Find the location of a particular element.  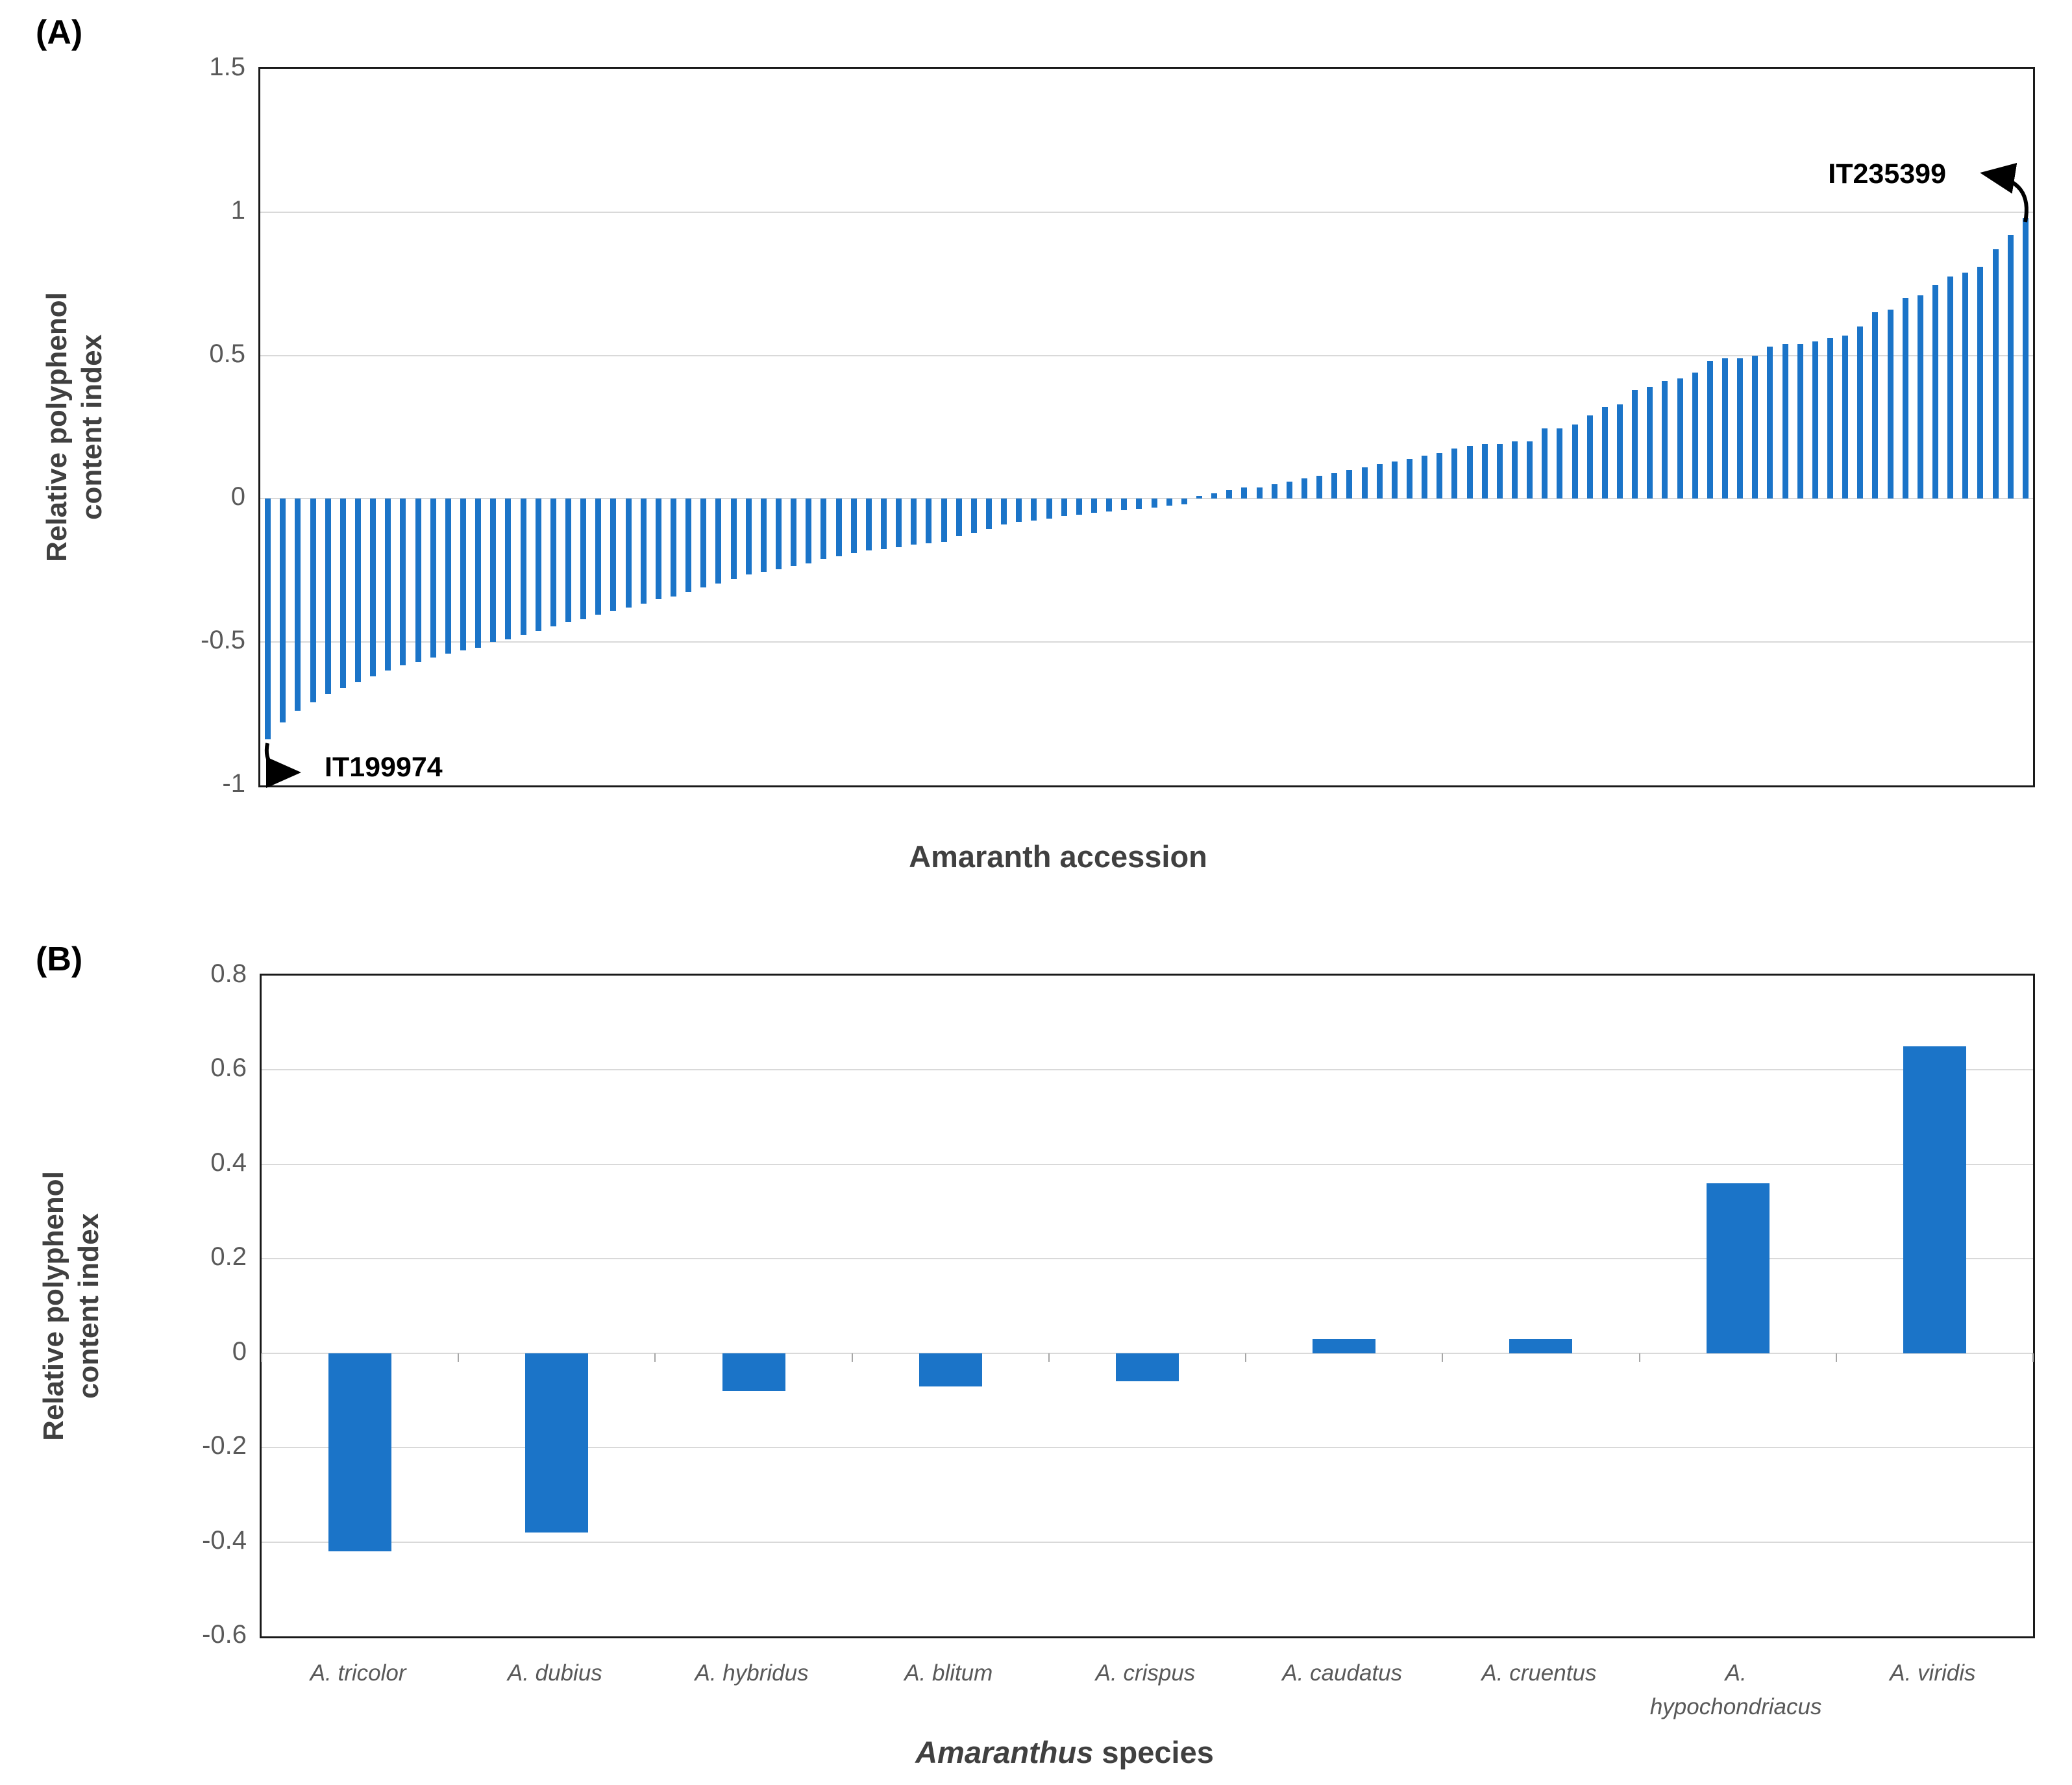

y-tick-label-1.5: 1.5 is located at coordinates (227, 67).